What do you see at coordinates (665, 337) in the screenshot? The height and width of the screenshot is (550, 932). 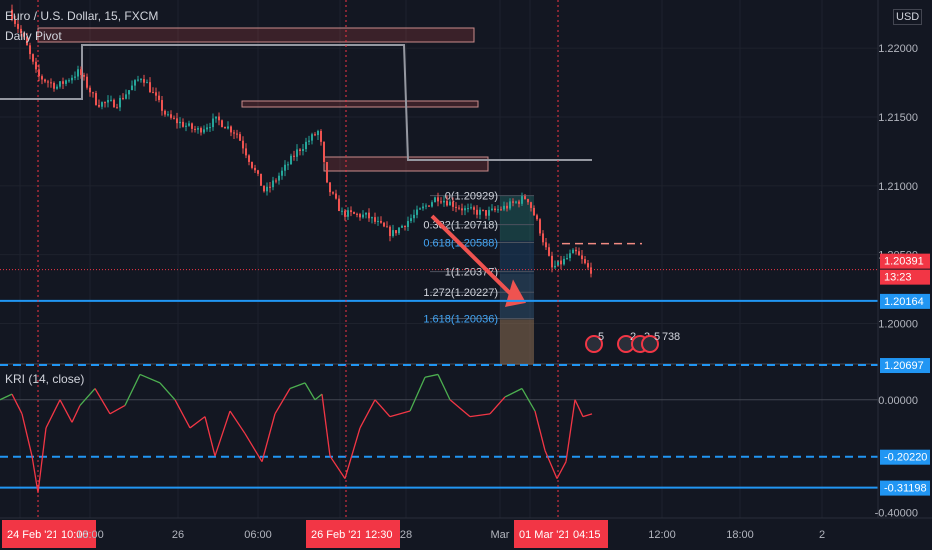 I see `event-count: 7` at bounding box center [665, 337].